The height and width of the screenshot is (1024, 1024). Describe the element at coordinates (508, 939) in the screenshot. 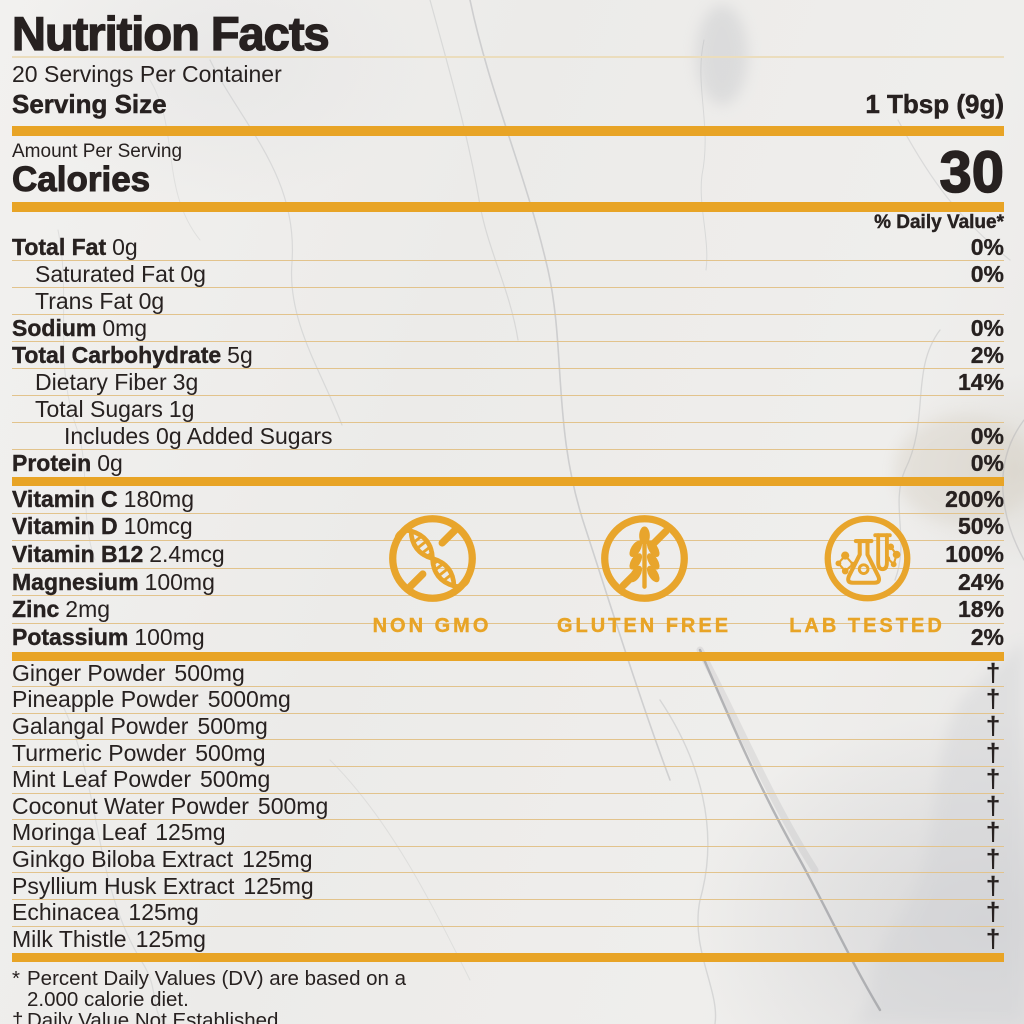

I see `ingredient-row: Milk Thistle 125mg †` at that location.